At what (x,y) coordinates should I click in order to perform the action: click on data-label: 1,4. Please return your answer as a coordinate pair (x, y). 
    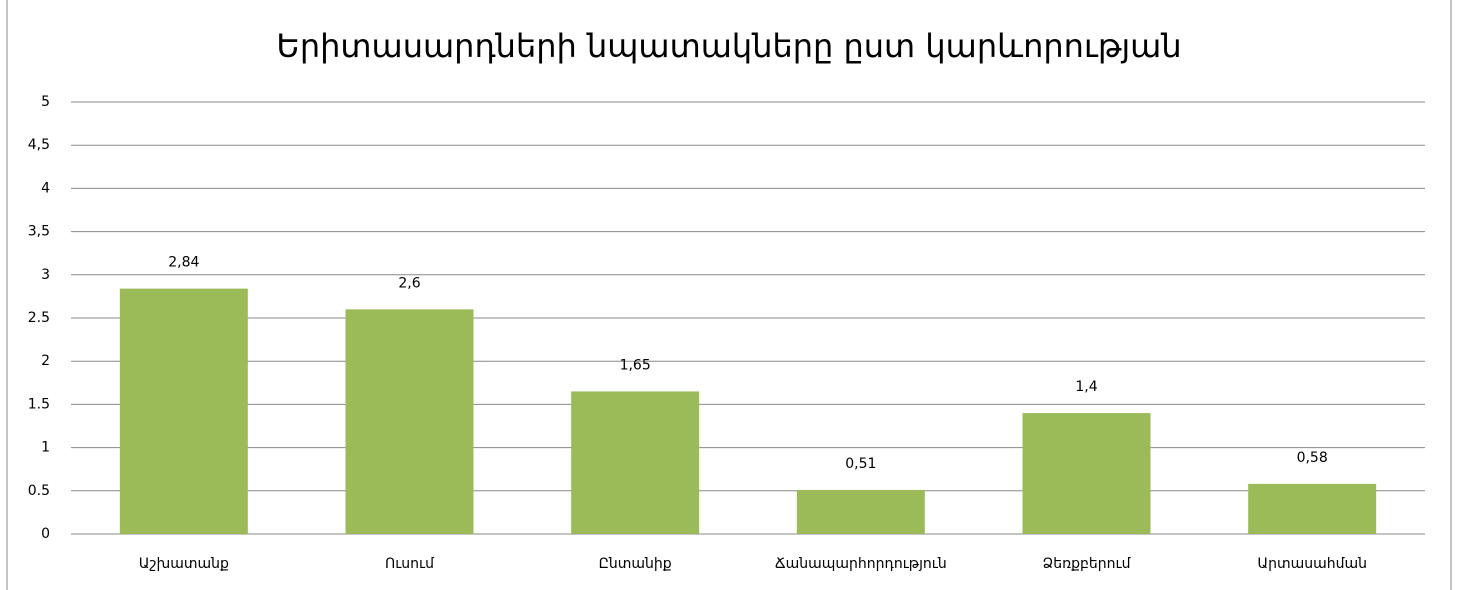
    Looking at the image, I should click on (1086, 387).